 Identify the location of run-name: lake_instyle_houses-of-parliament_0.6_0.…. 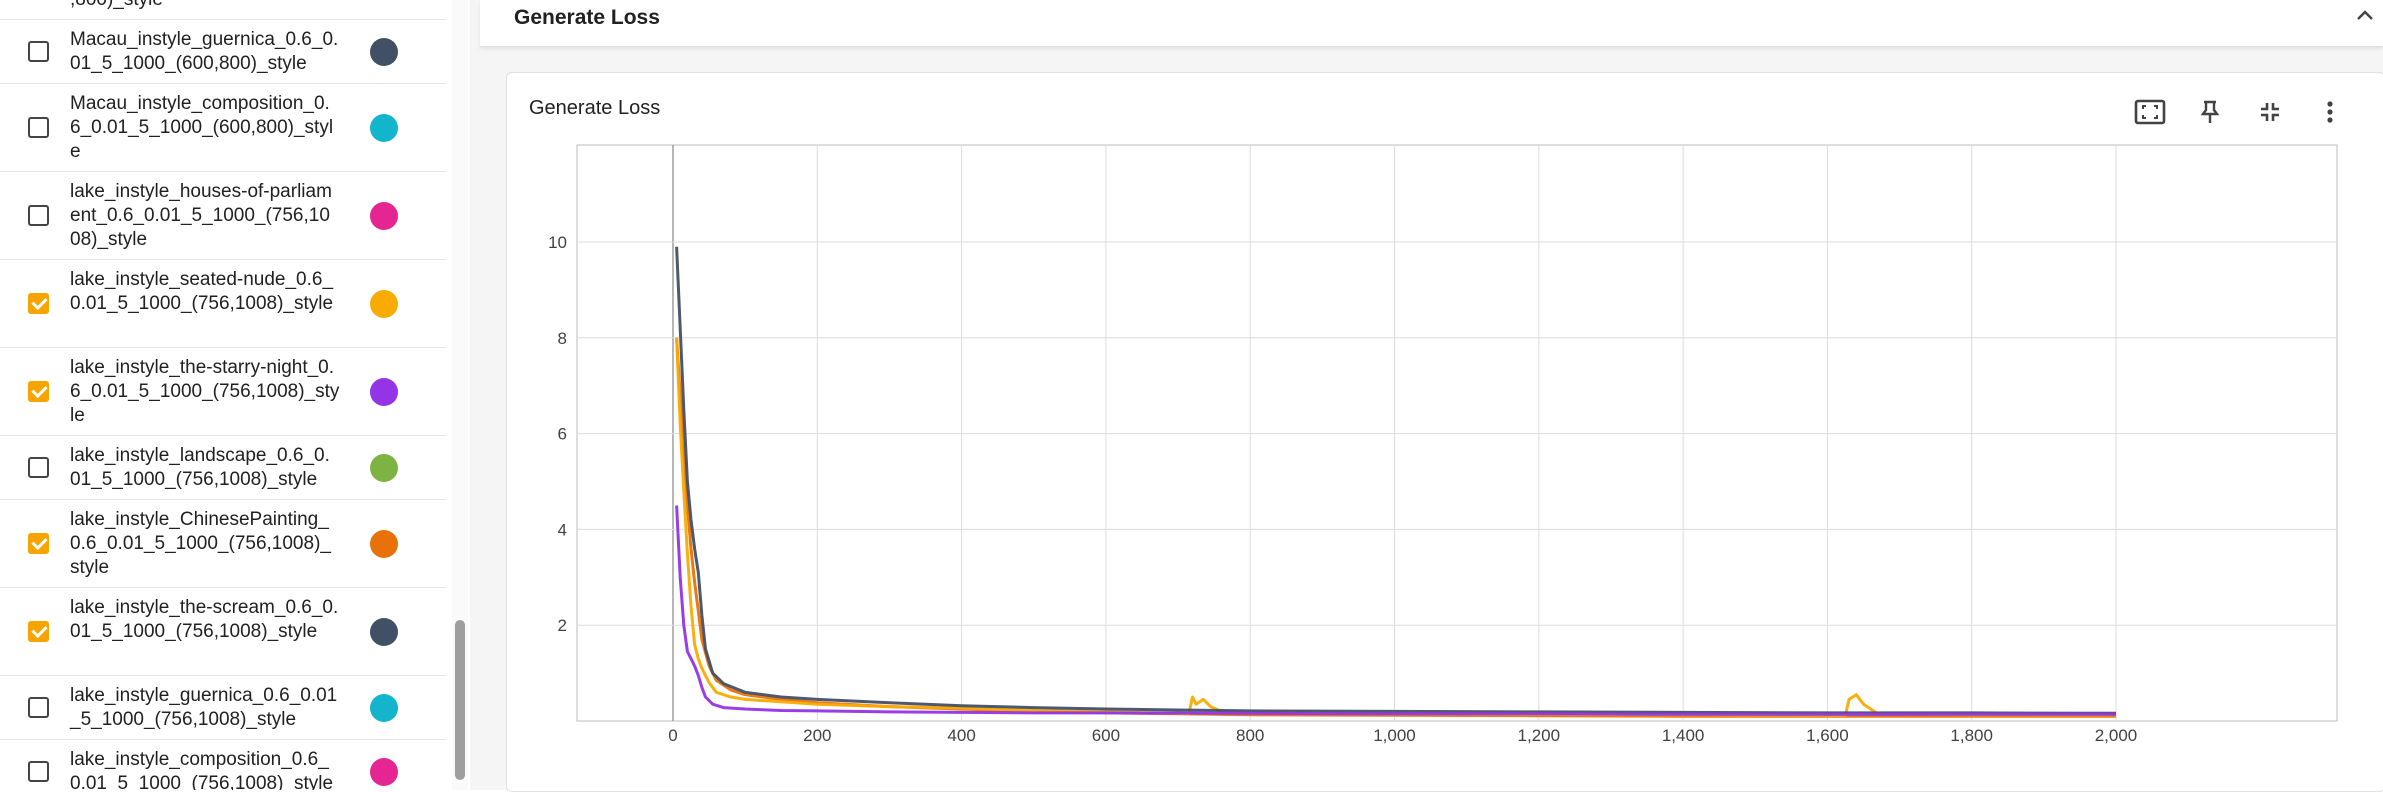
(201, 215).